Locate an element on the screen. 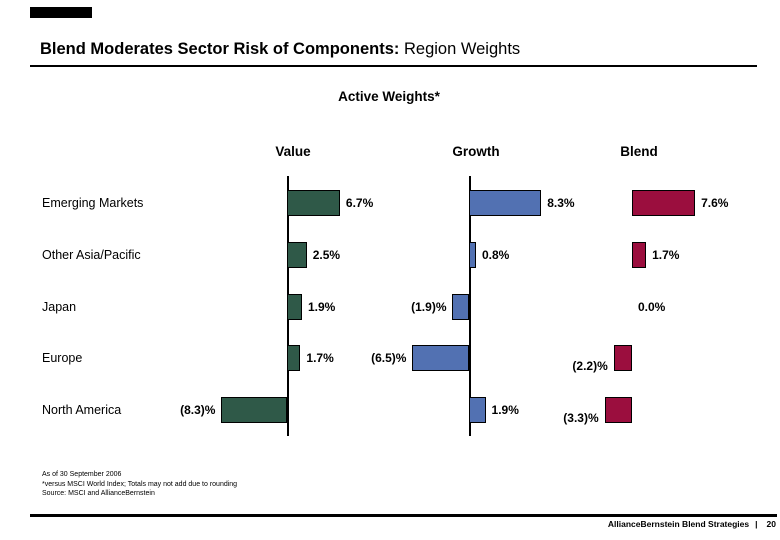 Image resolution: width=780 pixels, height=540 pixels. bar-value-label: (6.5)% is located at coordinates (389, 358).